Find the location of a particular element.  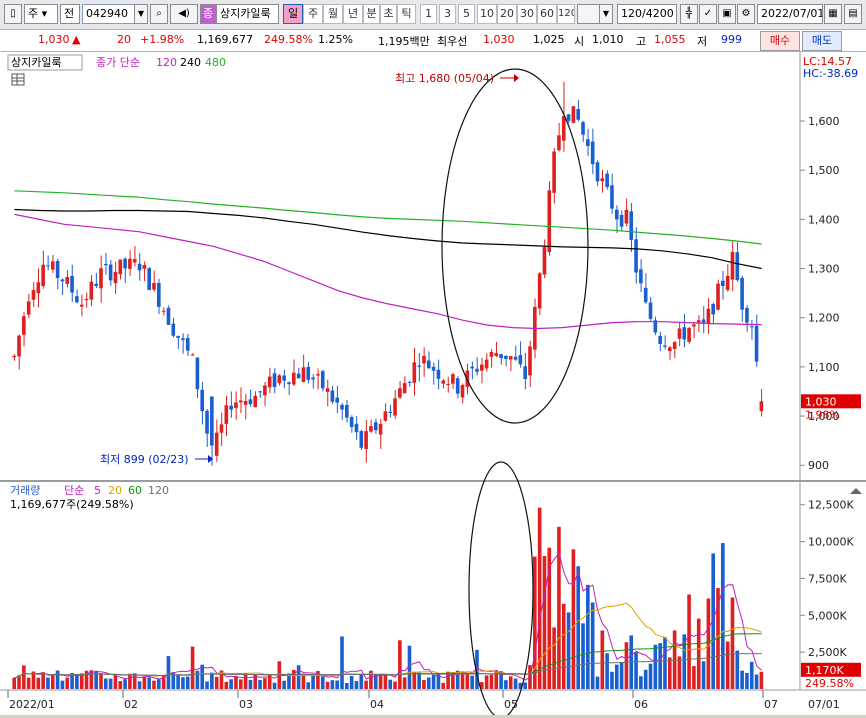

save-icon: ▣ is located at coordinates (727, 14).